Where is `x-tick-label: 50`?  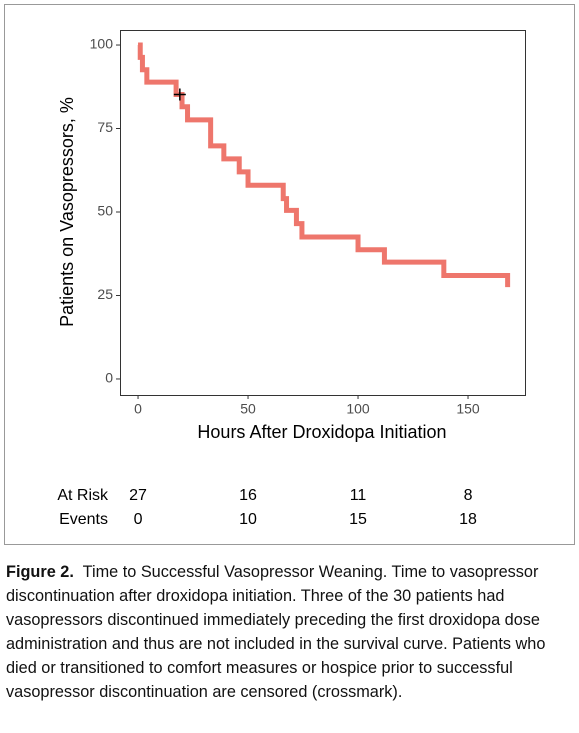 x-tick-label: 50 is located at coordinates (248, 409).